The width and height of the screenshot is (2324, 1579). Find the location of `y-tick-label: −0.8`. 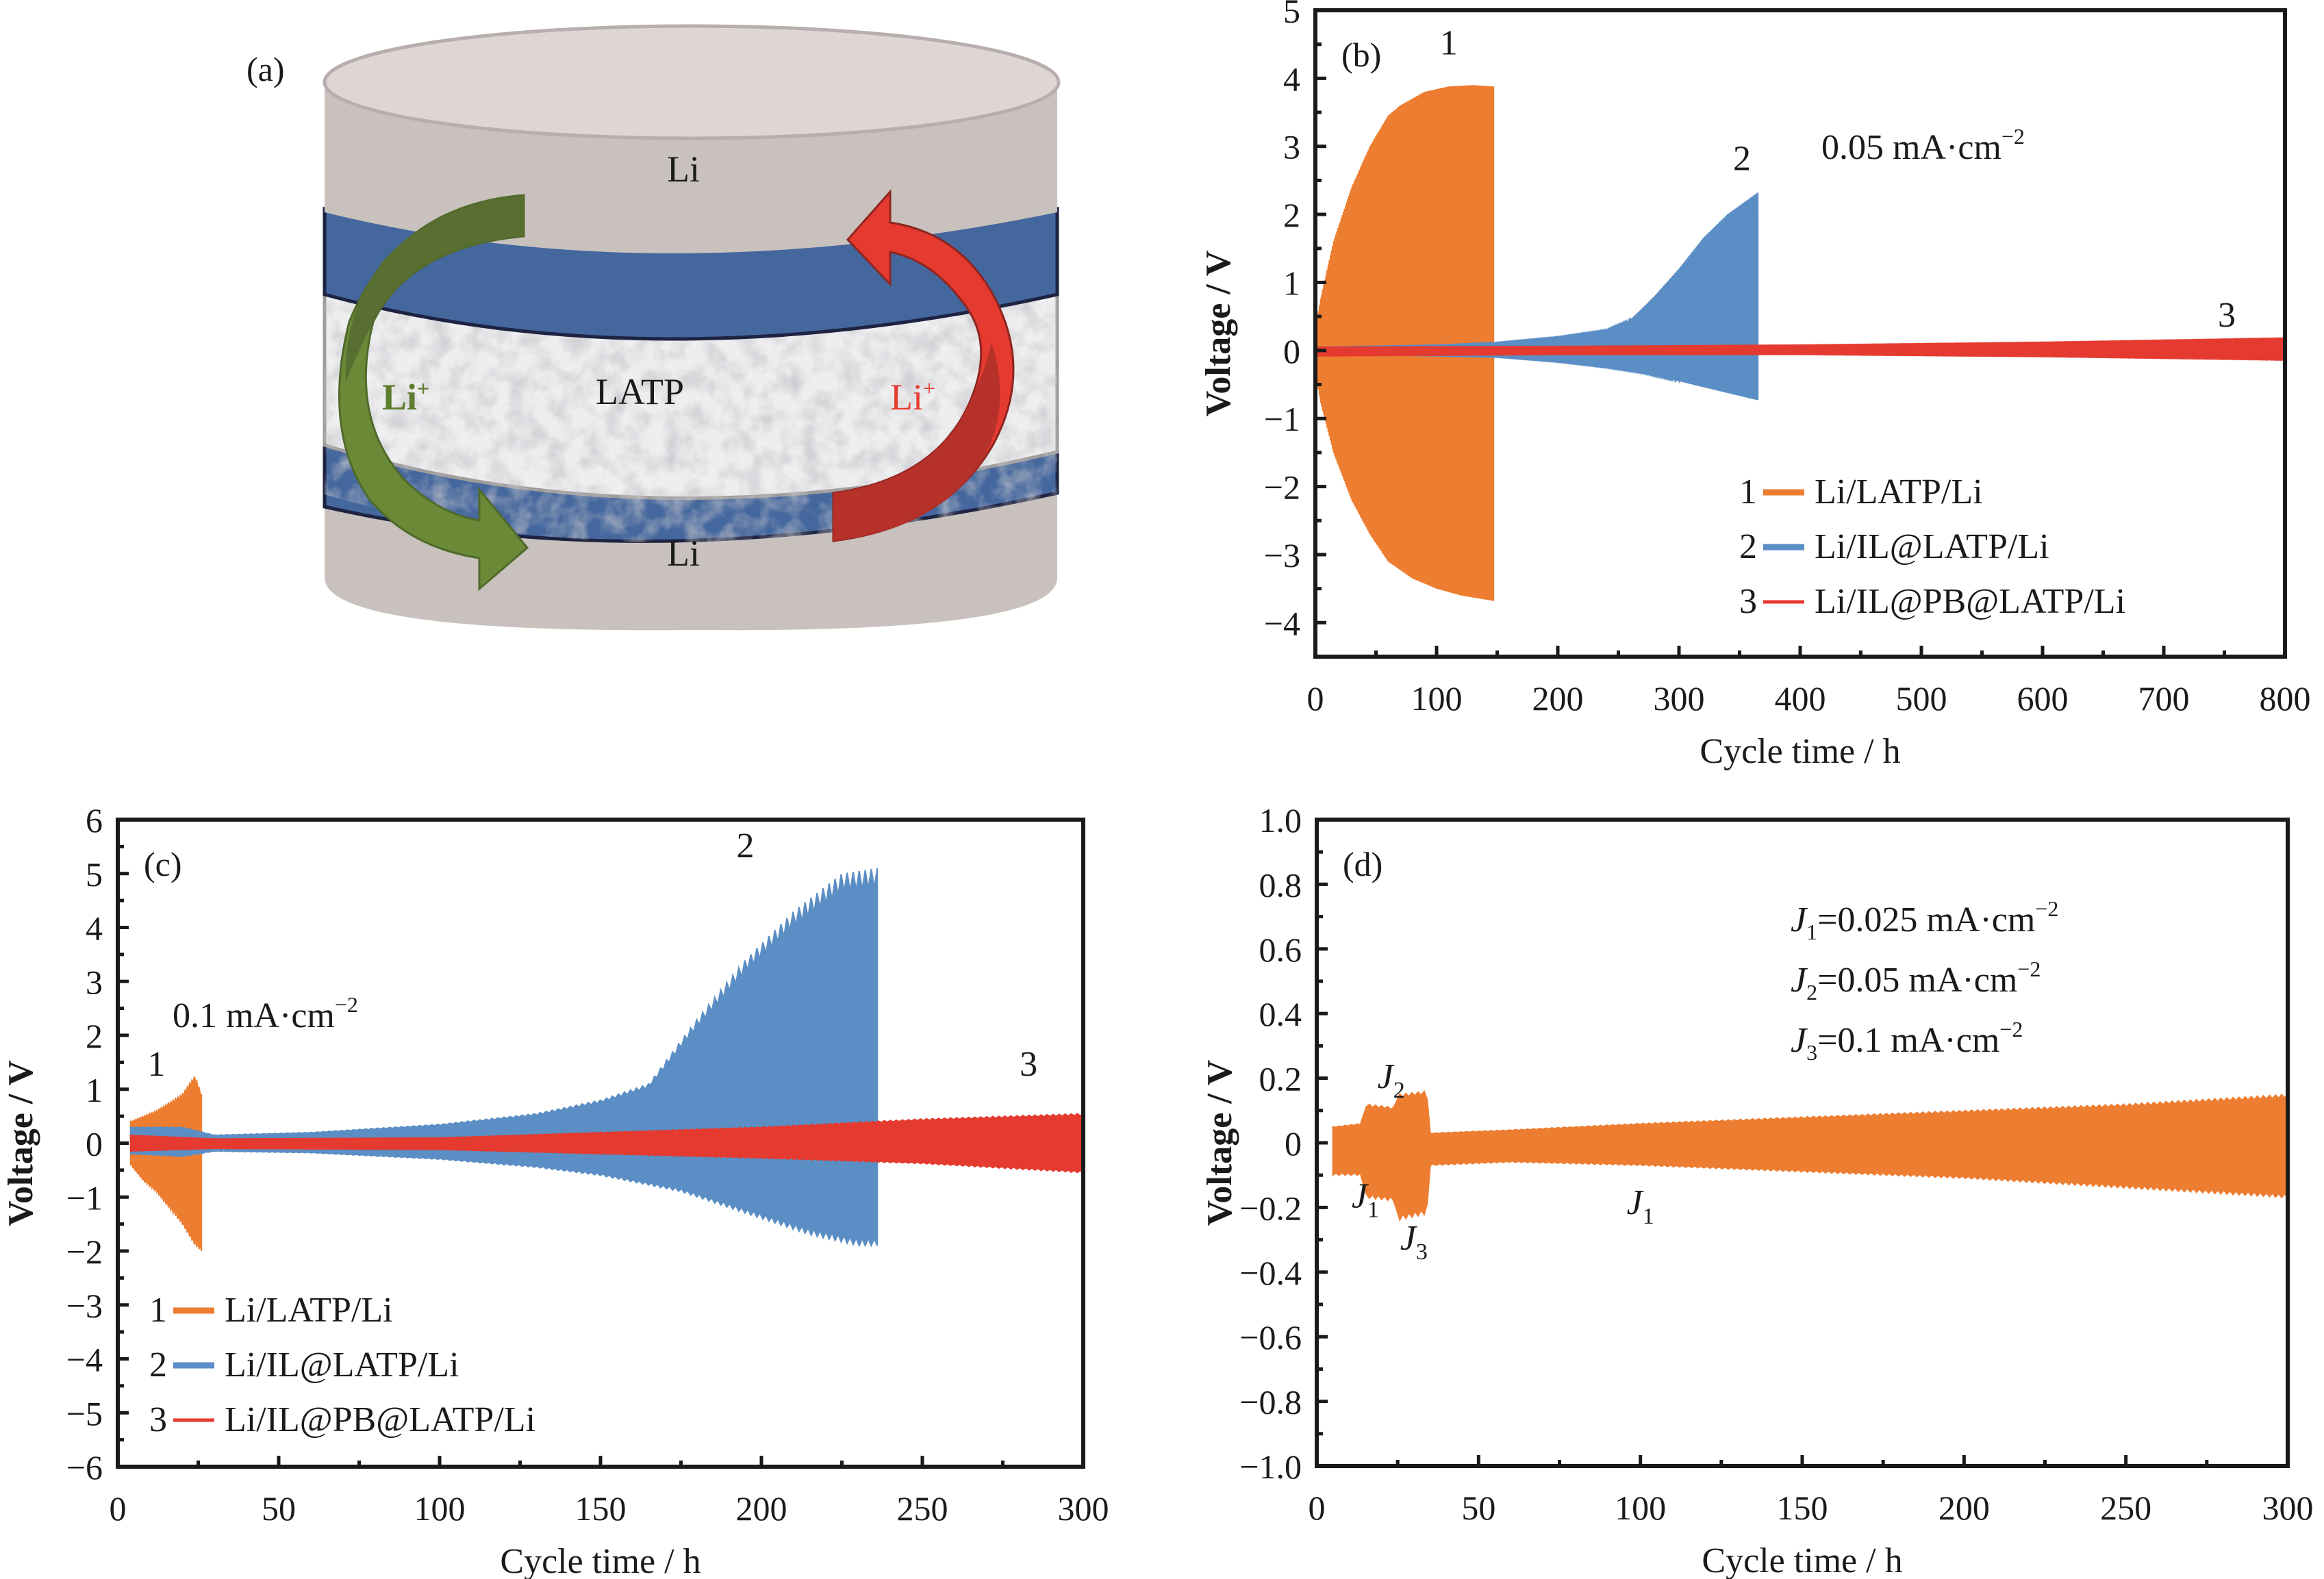

y-tick-label: −0.8 is located at coordinates (1270, 1402).